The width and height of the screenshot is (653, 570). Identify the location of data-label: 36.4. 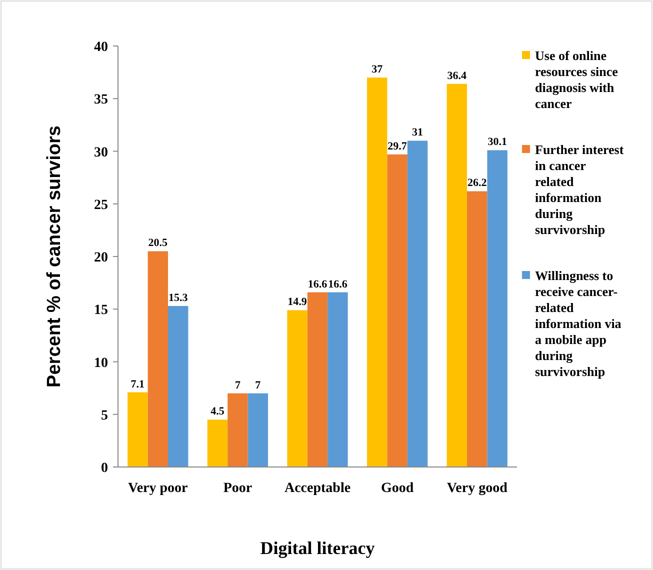
(457, 76).